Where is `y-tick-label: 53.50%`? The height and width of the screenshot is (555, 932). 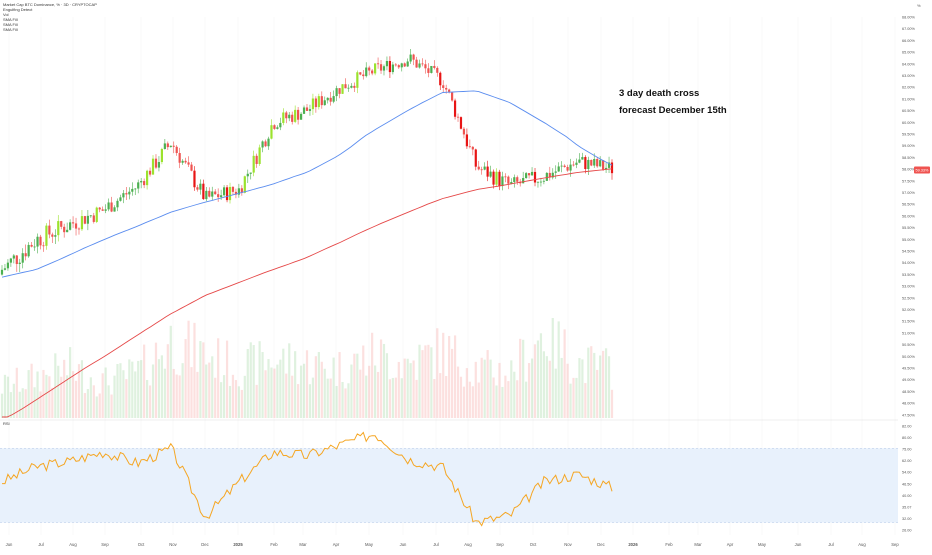
y-tick-label: 53.50% is located at coordinates (909, 275).